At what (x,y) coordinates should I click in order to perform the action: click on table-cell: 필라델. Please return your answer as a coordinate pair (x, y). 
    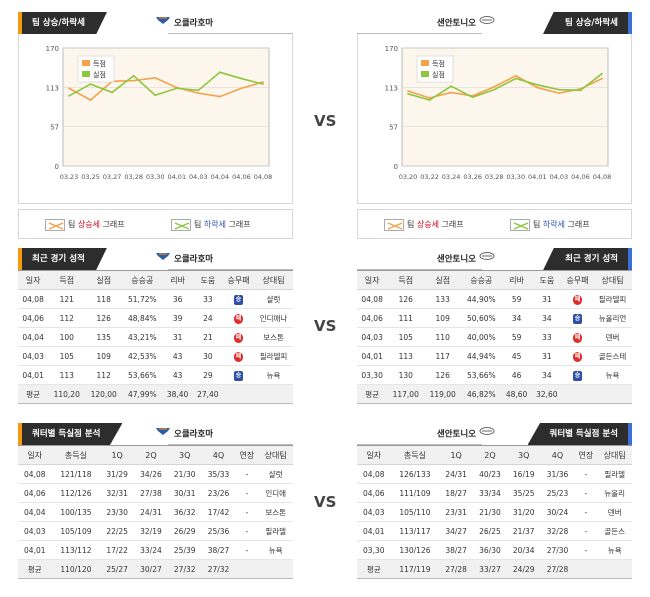
    Looking at the image, I should click on (275, 531).